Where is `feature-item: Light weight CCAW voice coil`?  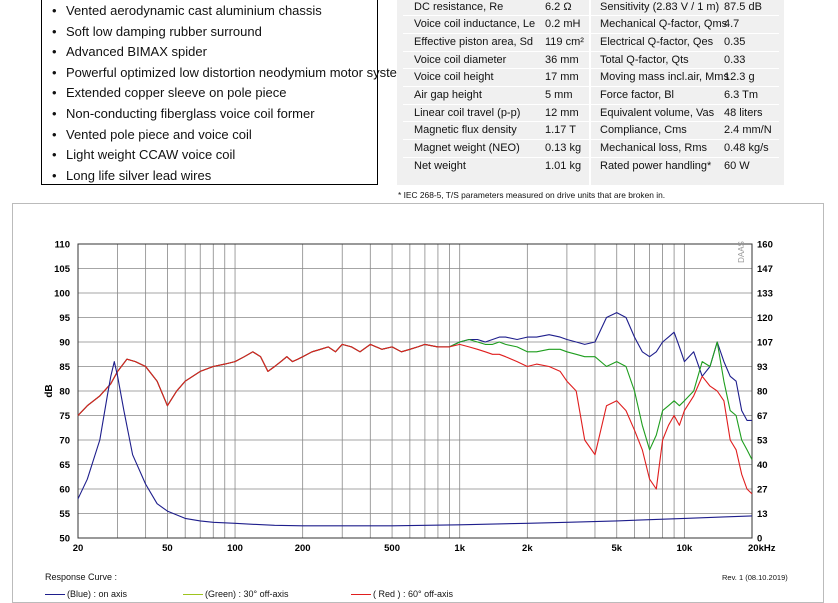
feature-item: Light weight CCAW voice coil is located at coordinates (230, 155).